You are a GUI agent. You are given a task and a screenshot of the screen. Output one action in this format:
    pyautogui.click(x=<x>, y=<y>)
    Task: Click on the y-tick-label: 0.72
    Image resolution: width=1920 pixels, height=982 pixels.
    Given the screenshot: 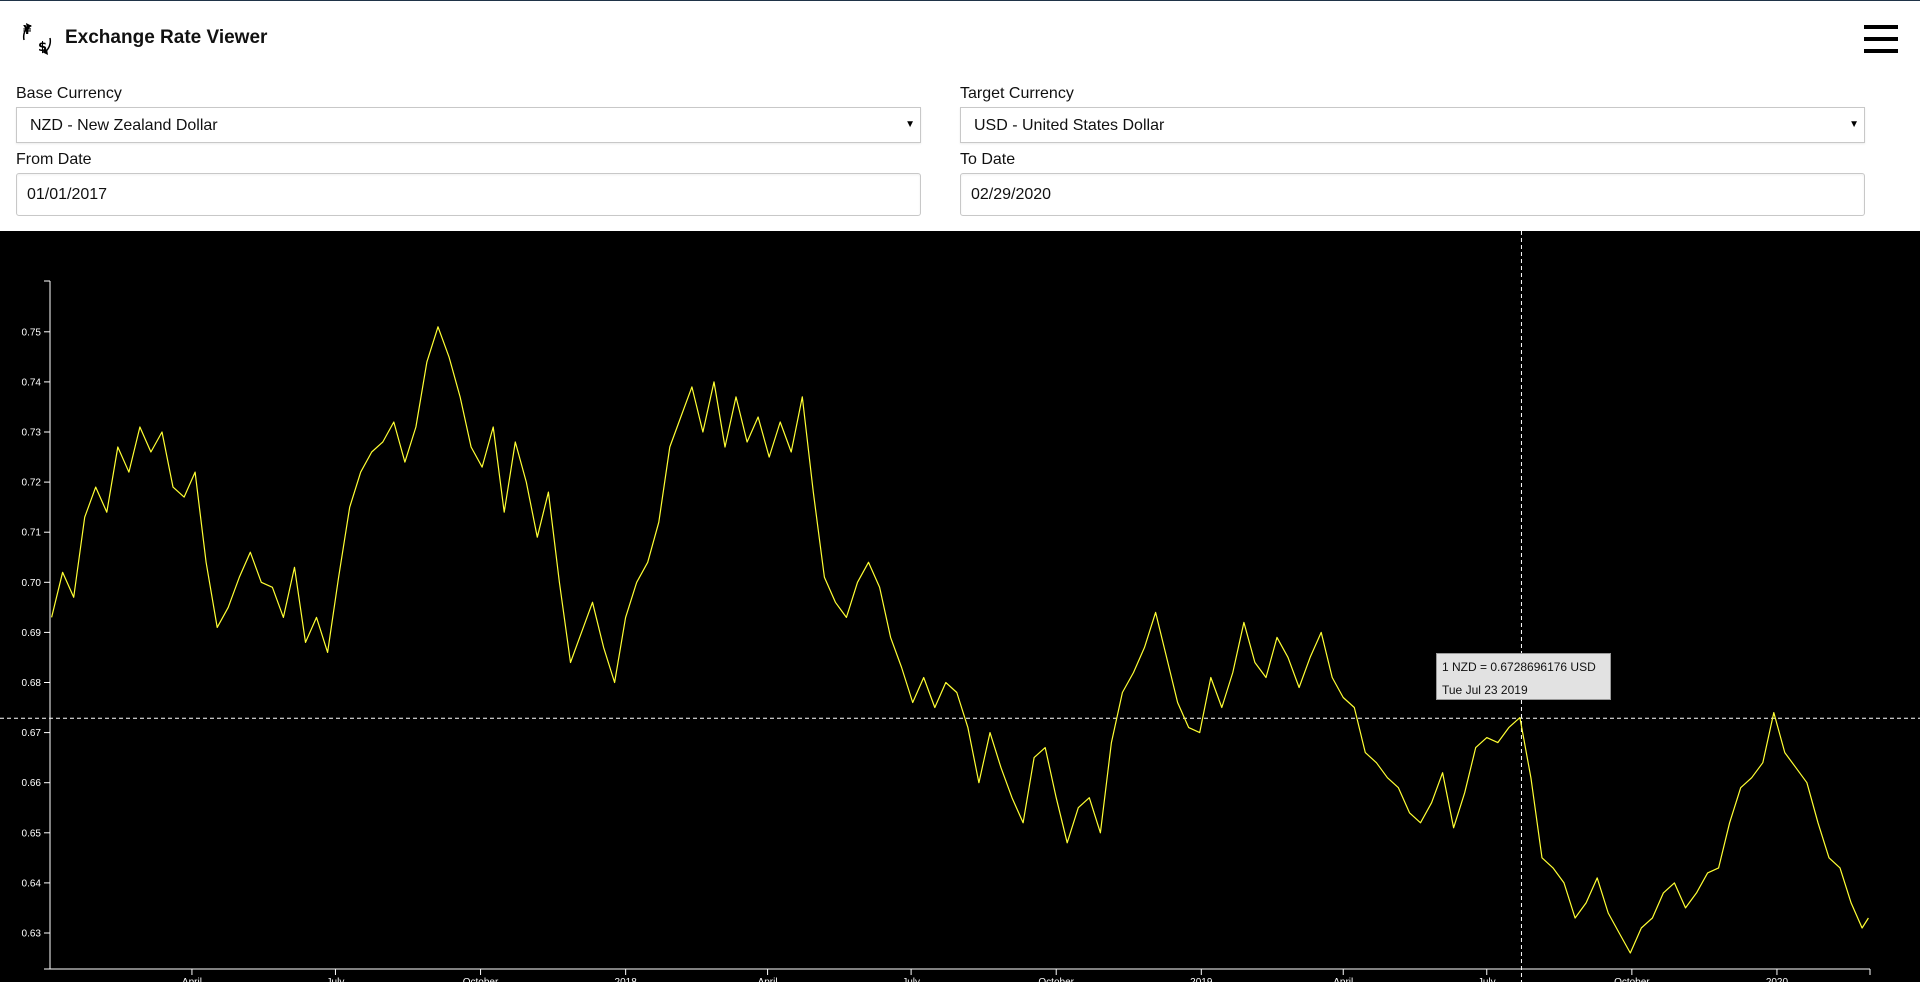 What is the action you would take?
    pyautogui.click(x=32, y=483)
    